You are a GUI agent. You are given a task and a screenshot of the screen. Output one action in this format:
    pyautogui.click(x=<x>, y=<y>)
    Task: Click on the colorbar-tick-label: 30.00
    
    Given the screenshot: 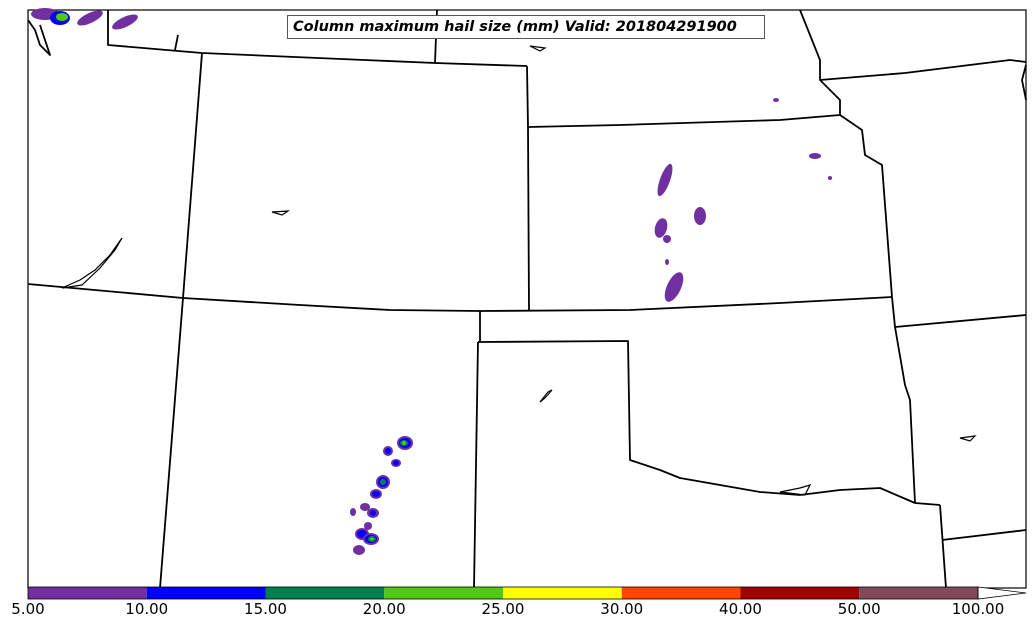 What is the action you would take?
    pyautogui.click(x=622, y=609)
    